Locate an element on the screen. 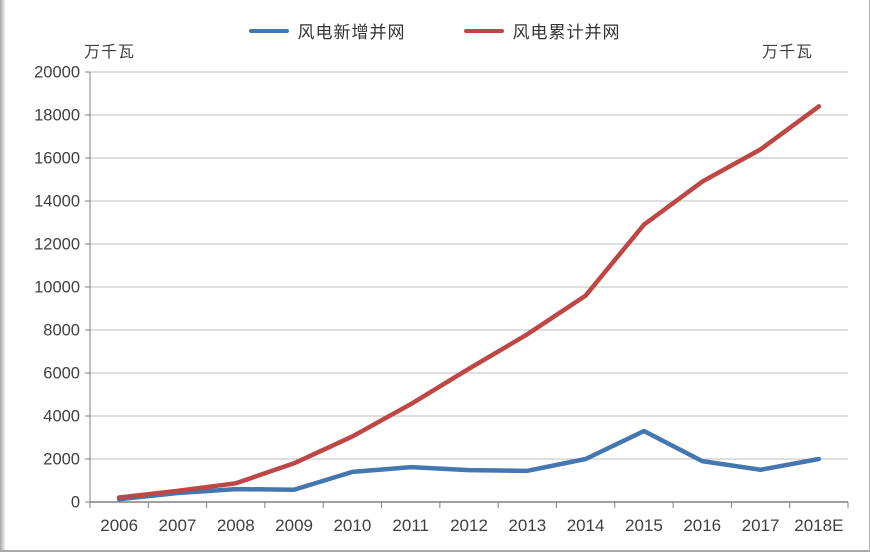 The height and width of the screenshot is (552, 870). x-axis-label: 2012 is located at coordinates (469, 525).